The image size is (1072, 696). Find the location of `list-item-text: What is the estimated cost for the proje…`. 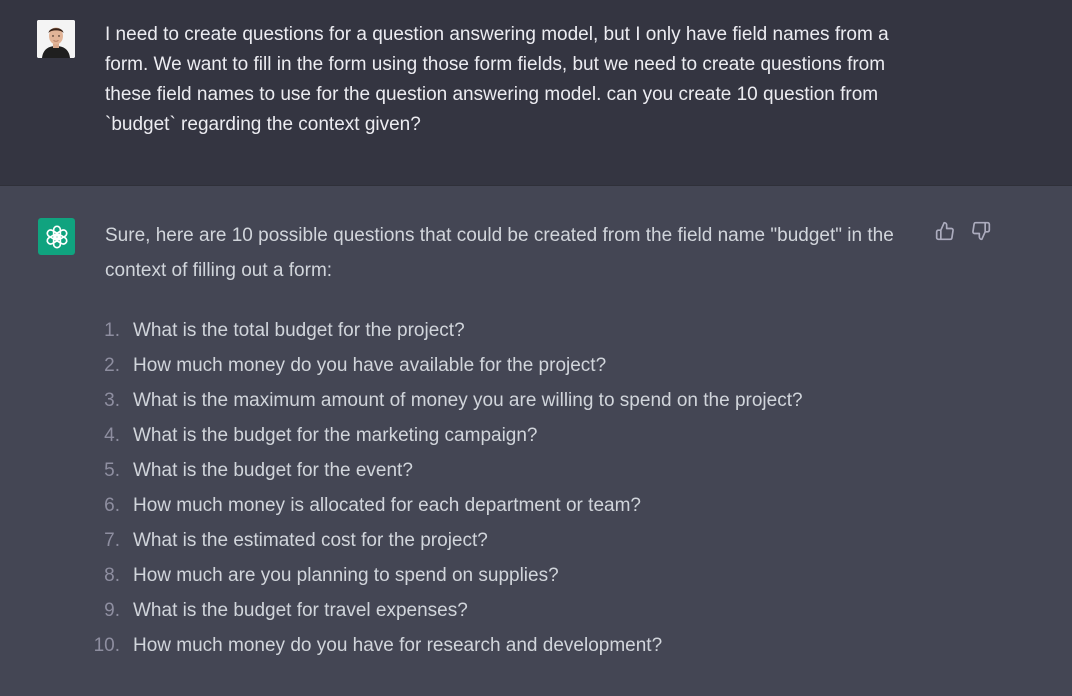

list-item-text: What is the estimated cost for the proje… is located at coordinates (310, 540).